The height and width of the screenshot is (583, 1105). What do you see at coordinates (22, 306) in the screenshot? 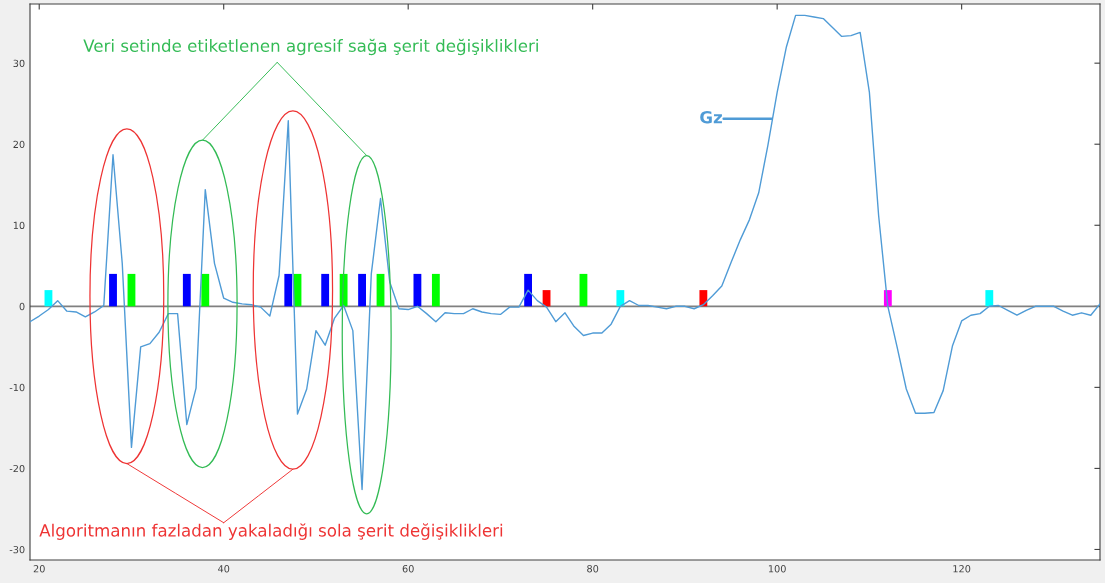
I see `y-tick-label: 0` at bounding box center [22, 306].